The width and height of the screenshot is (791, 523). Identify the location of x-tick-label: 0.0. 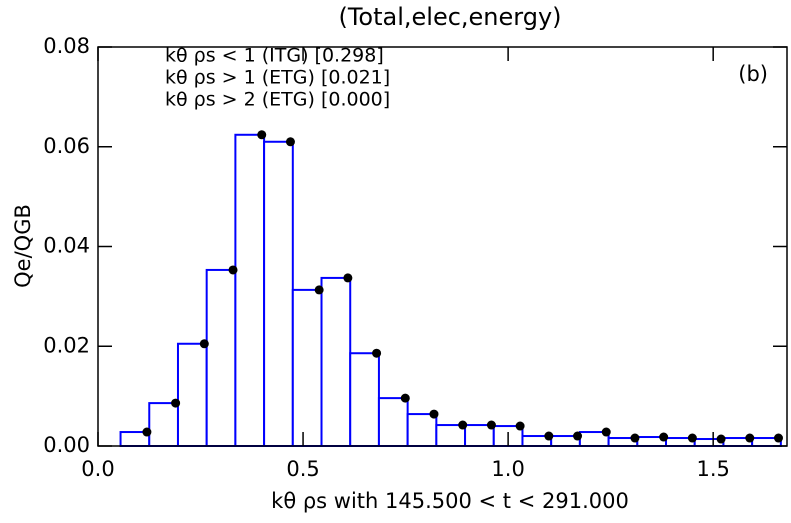
(97, 469).